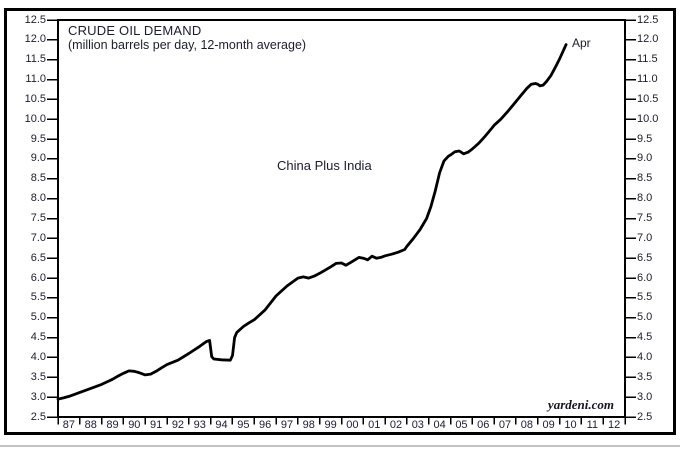 Image resolution: width=680 pixels, height=450 pixels. I want to click on y-axis-label-left: 12.0, so click(35, 39).